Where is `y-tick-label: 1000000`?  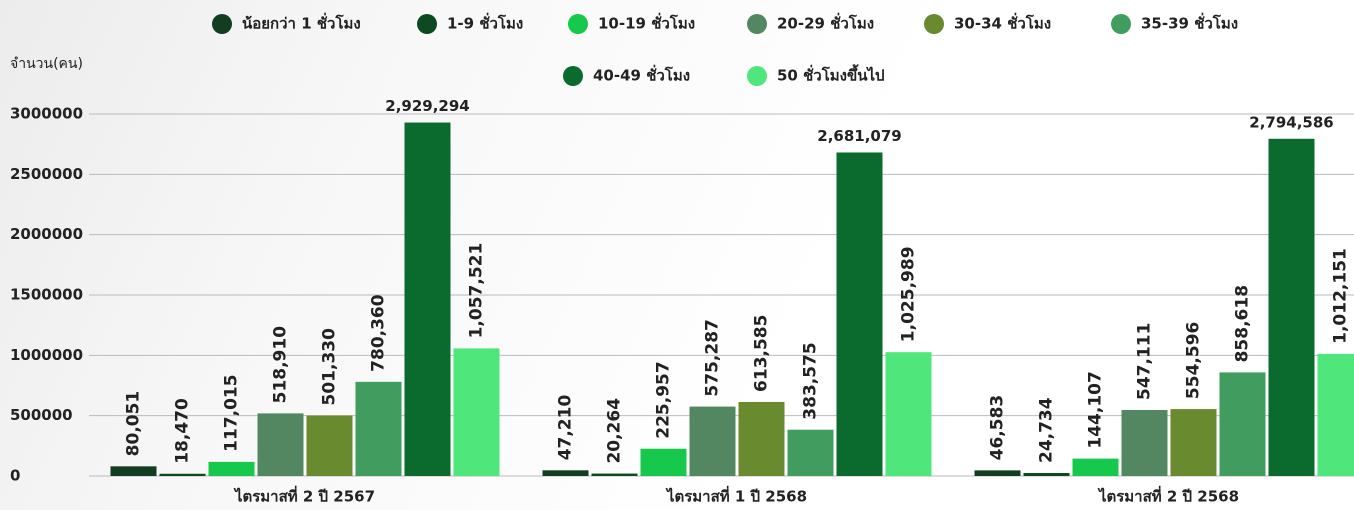
y-tick-label: 1000000 is located at coordinates (46, 355).